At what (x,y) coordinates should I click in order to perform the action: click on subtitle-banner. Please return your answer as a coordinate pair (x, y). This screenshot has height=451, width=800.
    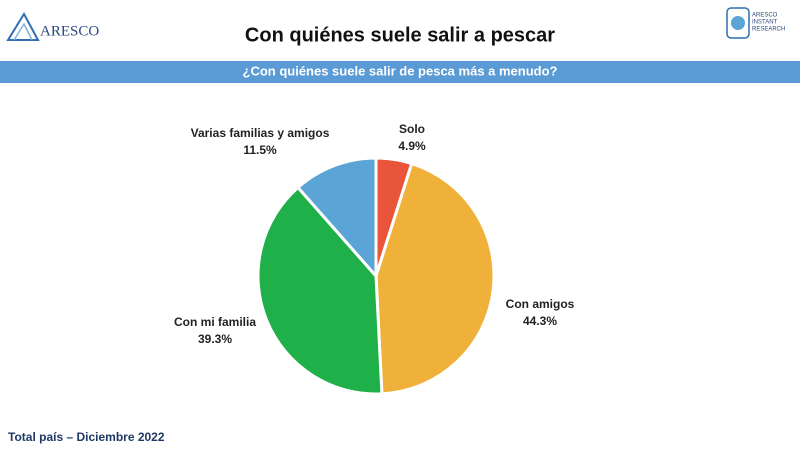
    Looking at the image, I should click on (400, 72).